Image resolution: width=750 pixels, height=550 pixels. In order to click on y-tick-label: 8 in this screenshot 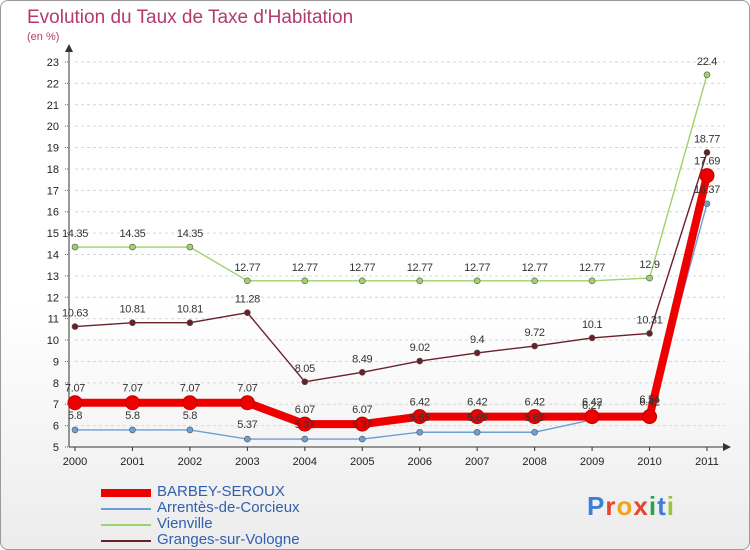, I will do `click(56, 384)`.